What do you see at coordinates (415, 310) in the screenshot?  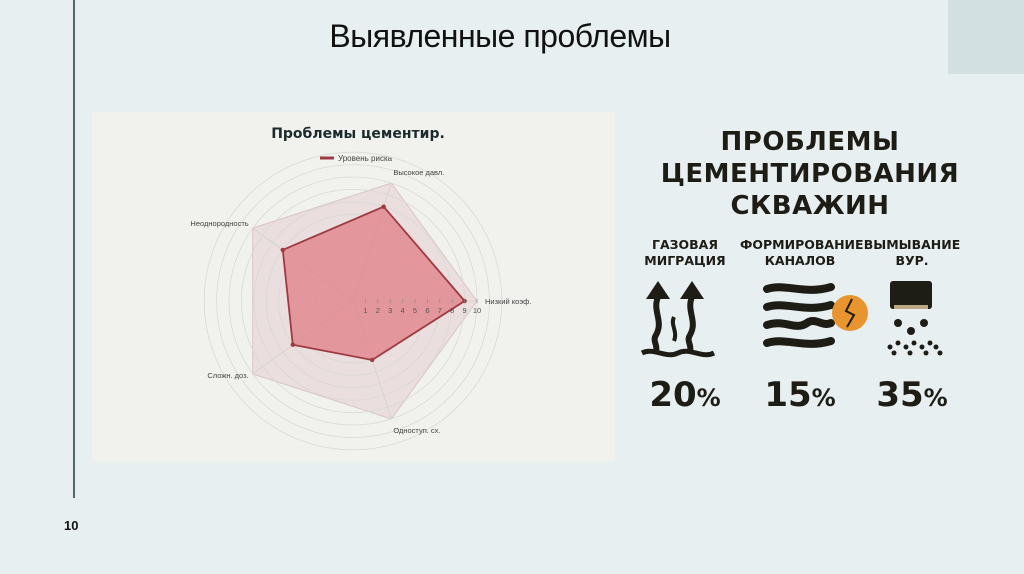 I see `radial-tick-label: 5` at bounding box center [415, 310].